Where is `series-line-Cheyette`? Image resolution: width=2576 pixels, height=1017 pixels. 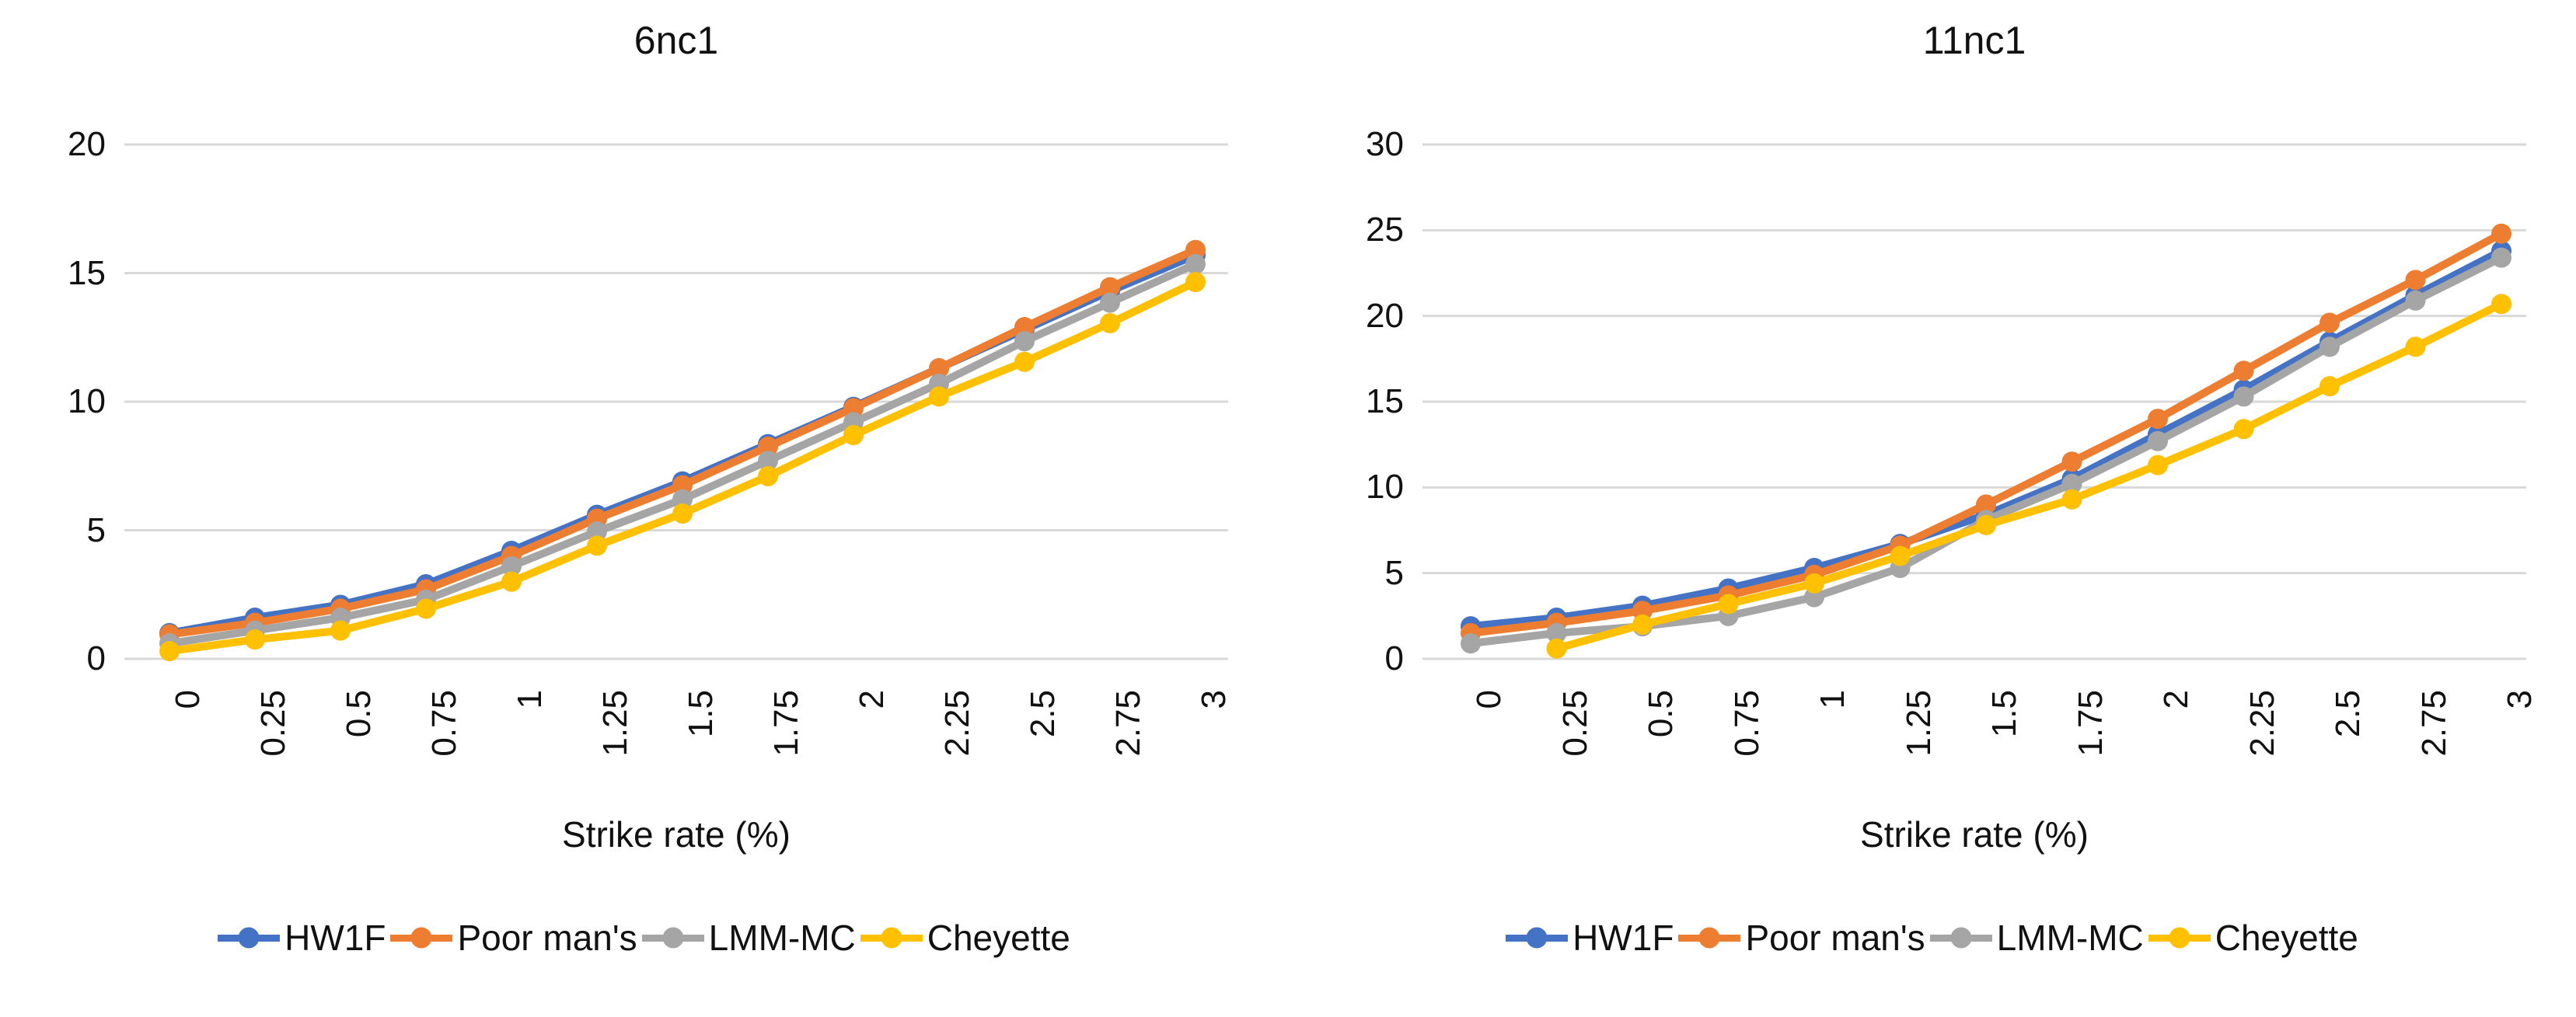
series-line-Cheyette is located at coordinates (2029, 476).